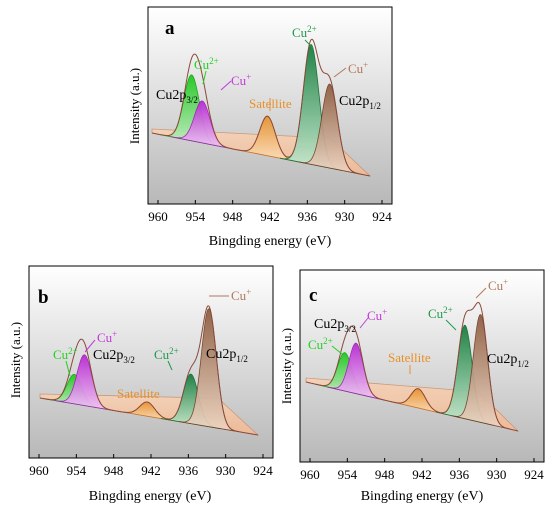  I want to click on panel-b-cu1-arrow, so click(90, 346).